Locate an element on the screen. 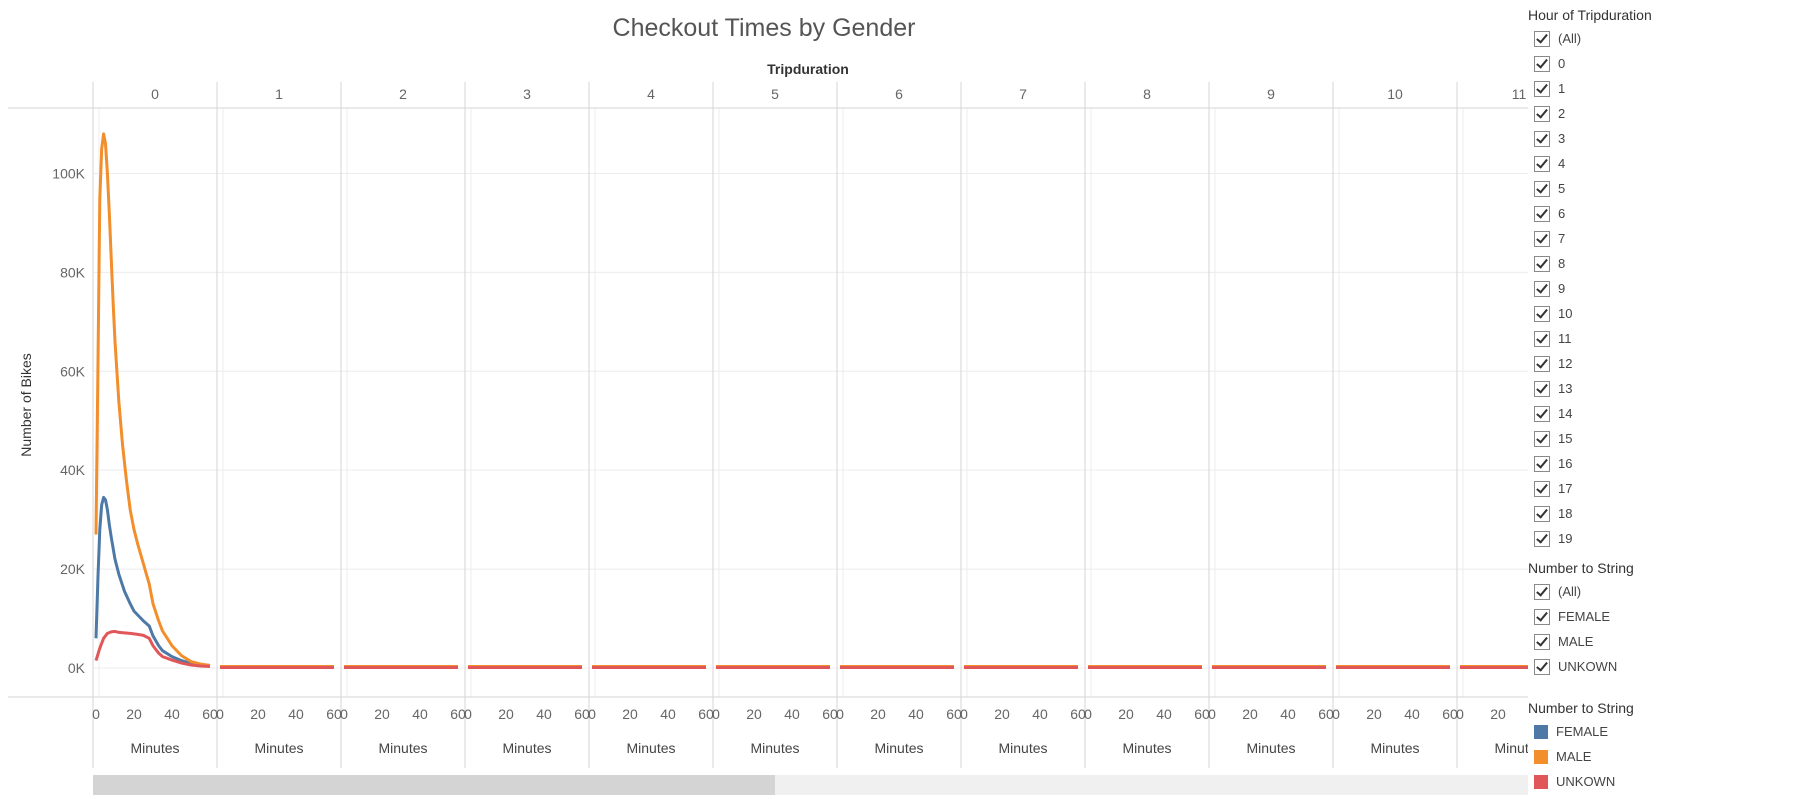 The height and width of the screenshot is (799, 1806). gender-filter-option: (All) is located at coordinates (1663, 591).